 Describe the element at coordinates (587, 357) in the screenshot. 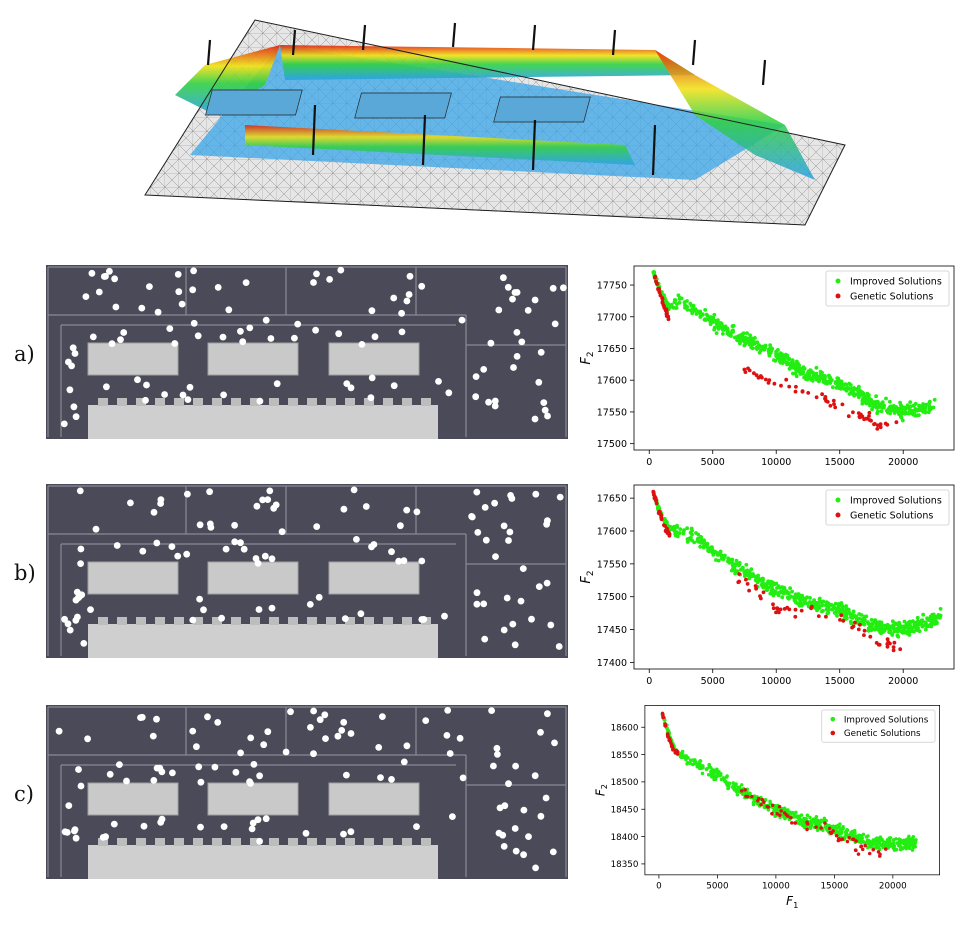

I see `y-axis-label: F2` at that location.